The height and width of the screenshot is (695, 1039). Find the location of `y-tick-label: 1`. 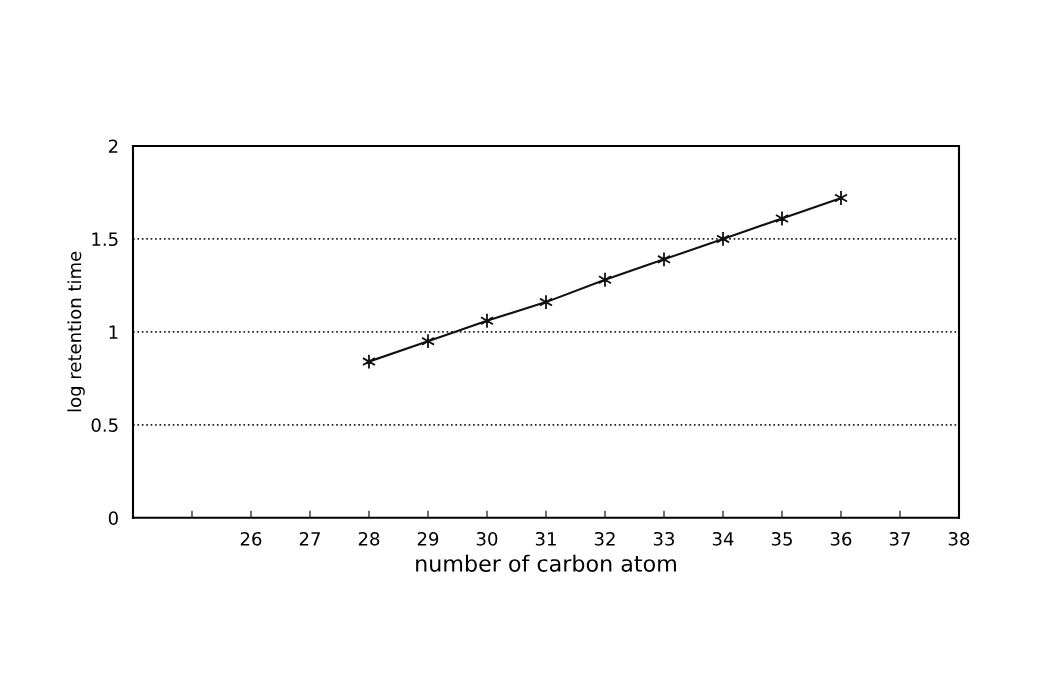

y-tick-label: 1 is located at coordinates (113, 332).